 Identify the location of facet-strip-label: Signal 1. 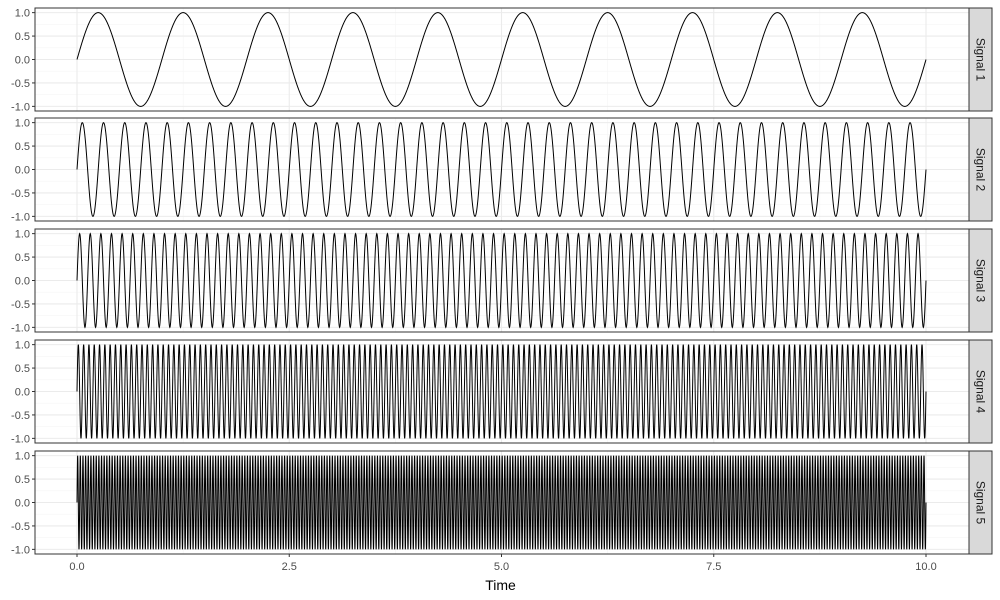
(981, 60).